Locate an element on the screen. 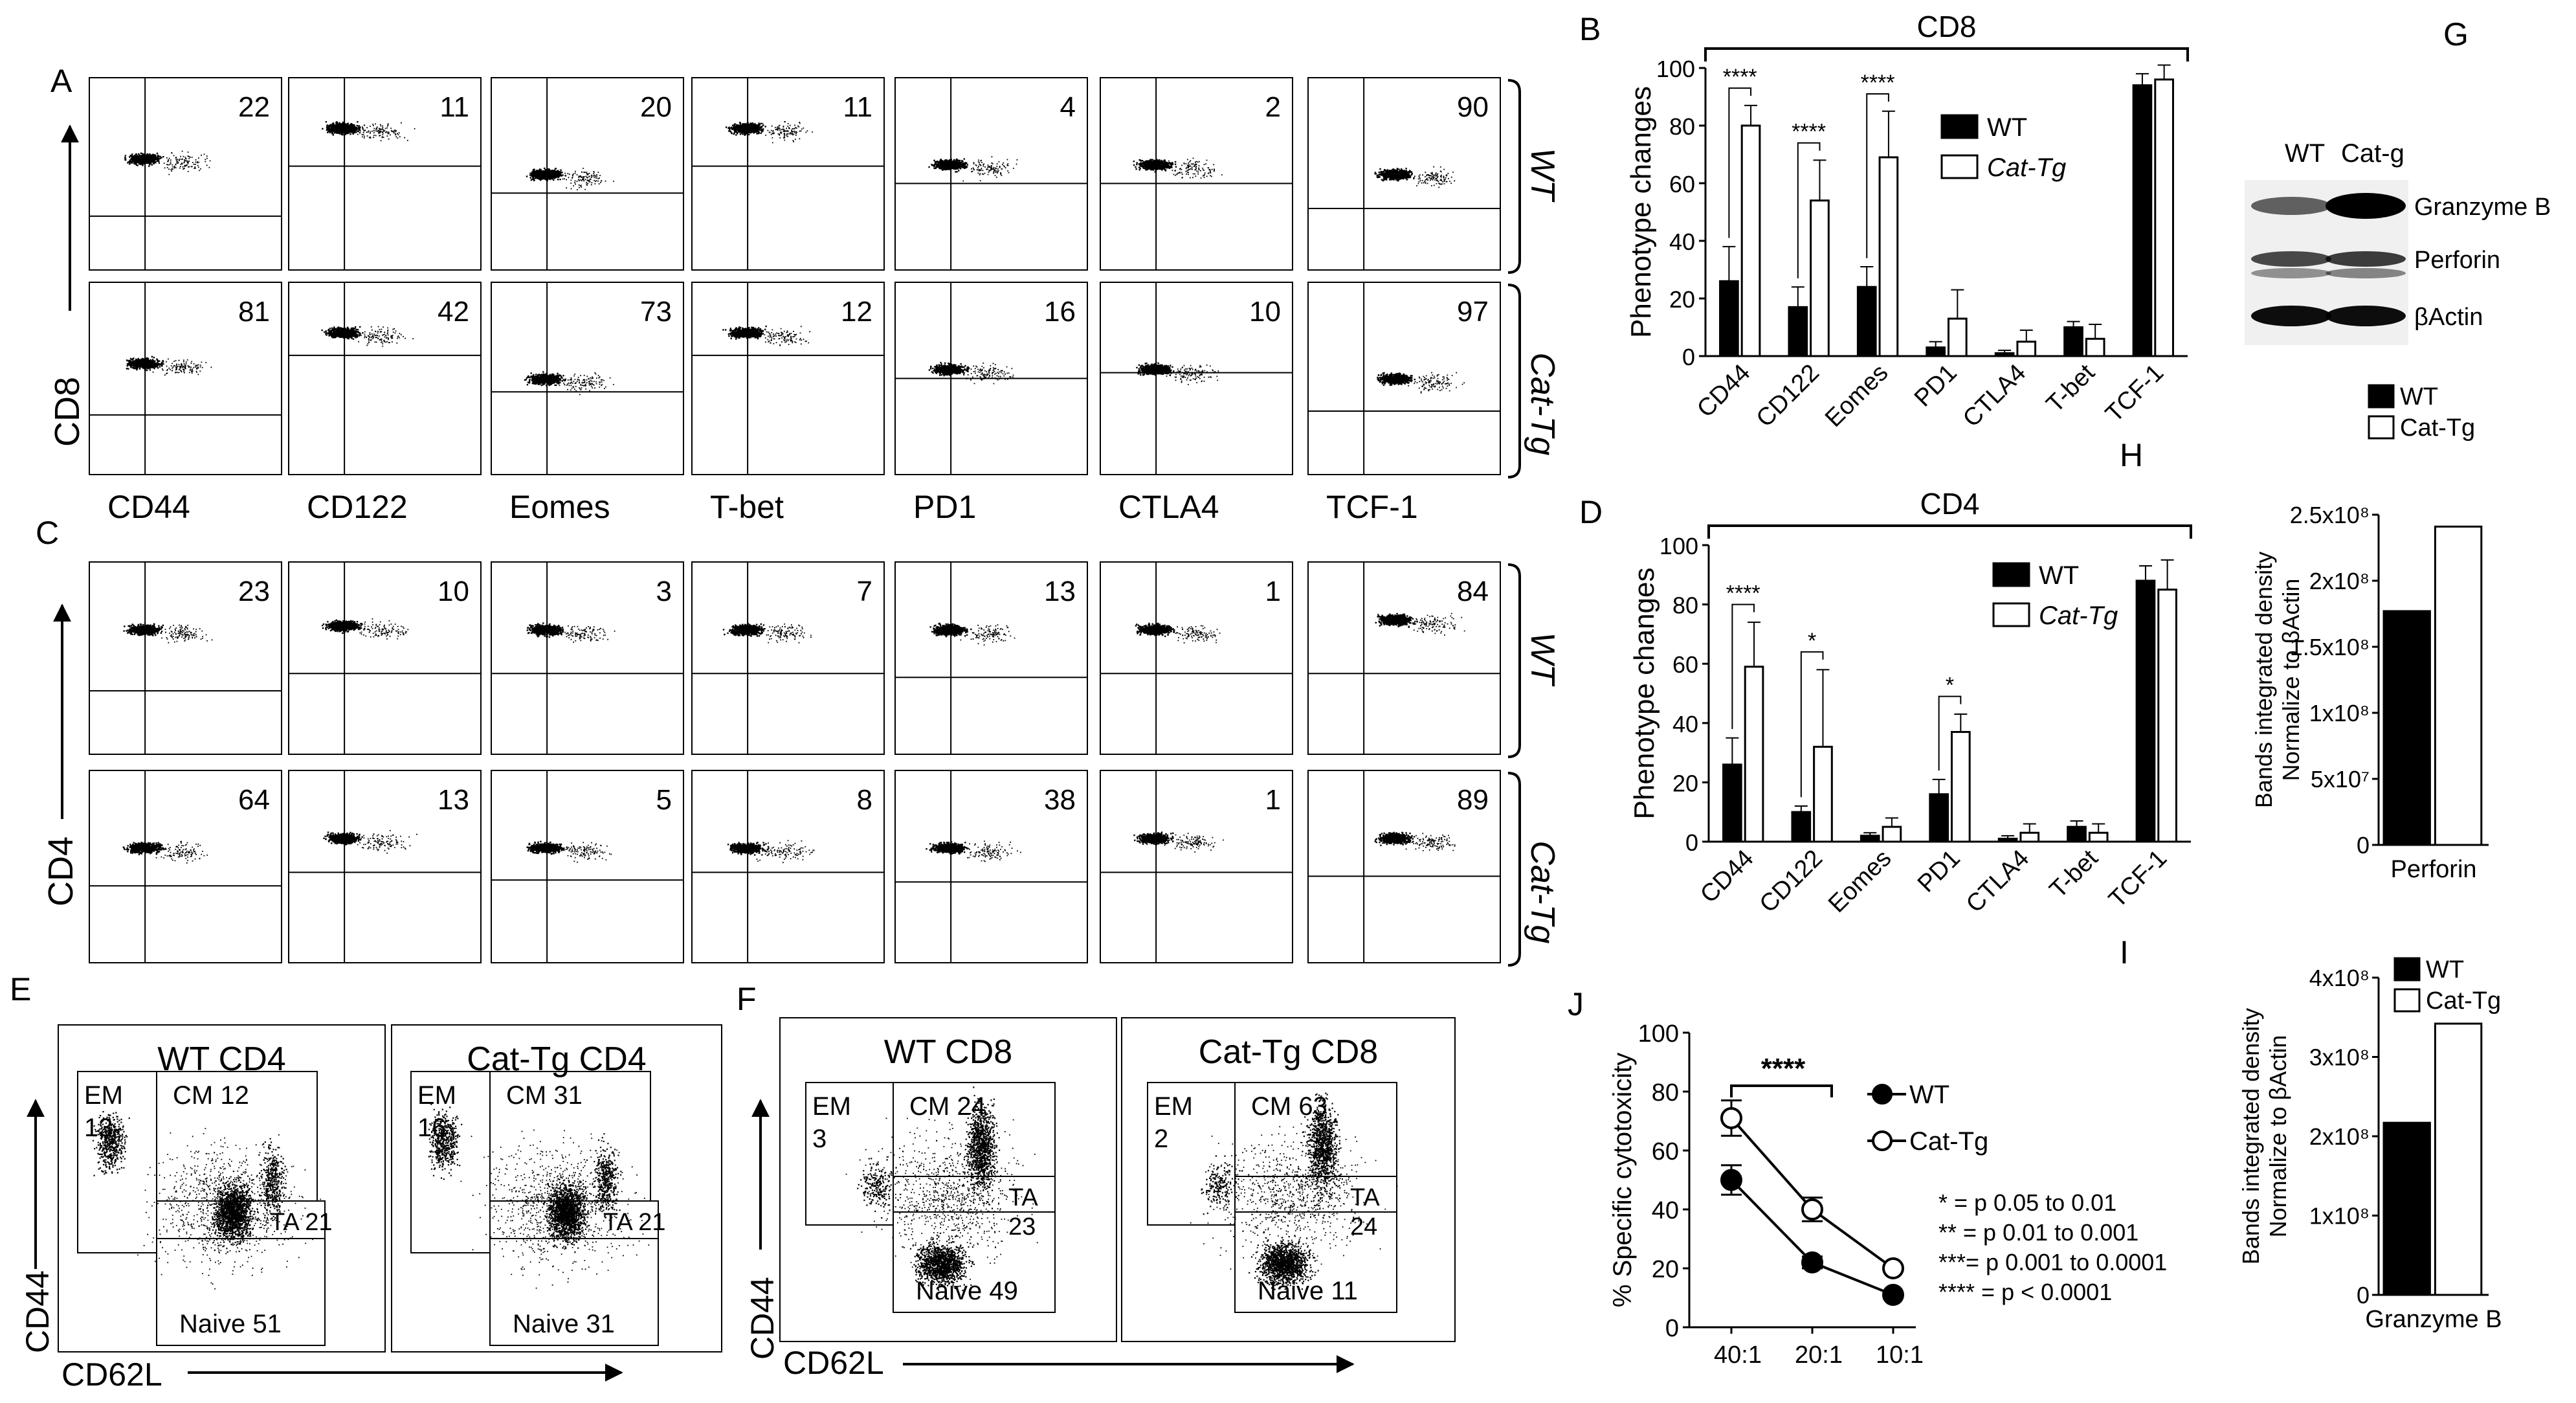 The width and height of the screenshot is (2576, 1403). plot-title: WT CD8 is located at coordinates (948, 1052).